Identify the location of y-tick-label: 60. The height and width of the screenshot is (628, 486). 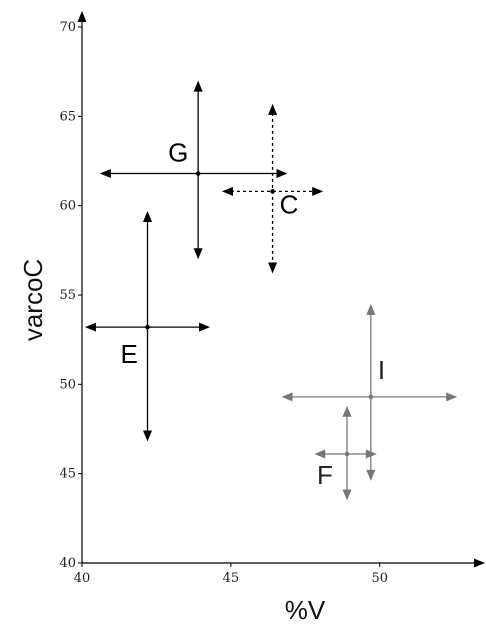
(67, 206).